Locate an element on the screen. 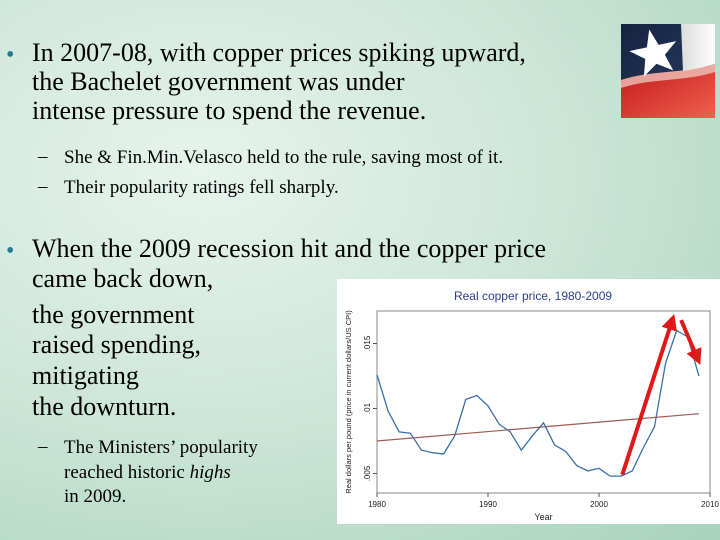 Image resolution: width=720 pixels, height=540 pixels. x-axis-label: Year is located at coordinates (543, 517).